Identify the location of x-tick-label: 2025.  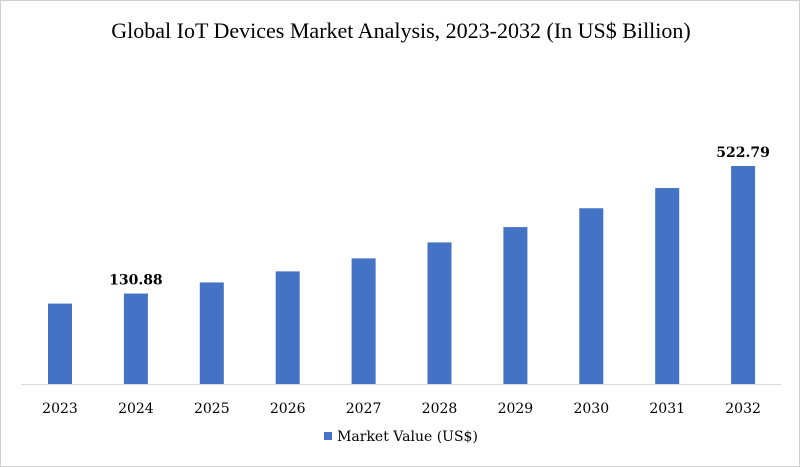
(212, 409).